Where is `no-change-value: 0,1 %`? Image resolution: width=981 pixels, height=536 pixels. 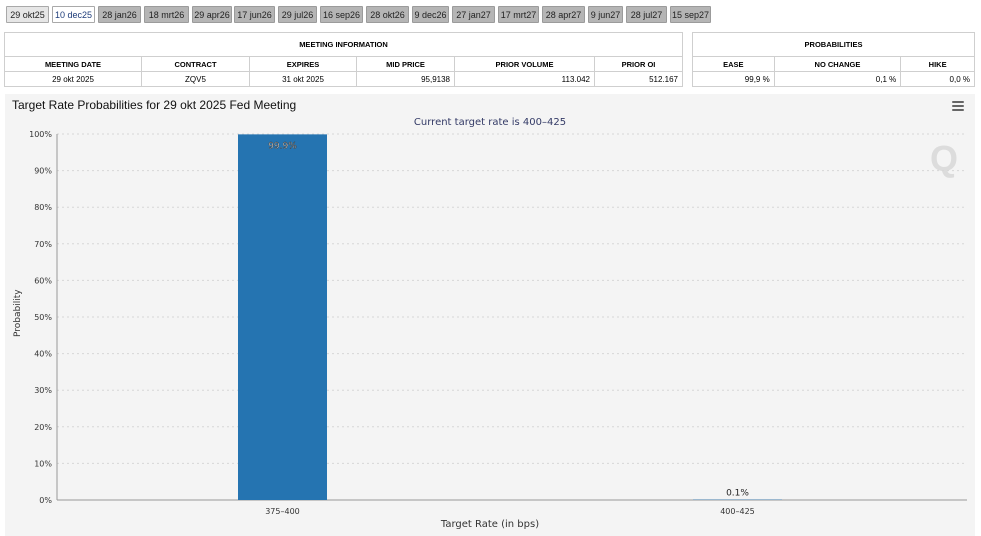 no-change-value: 0,1 % is located at coordinates (837, 79).